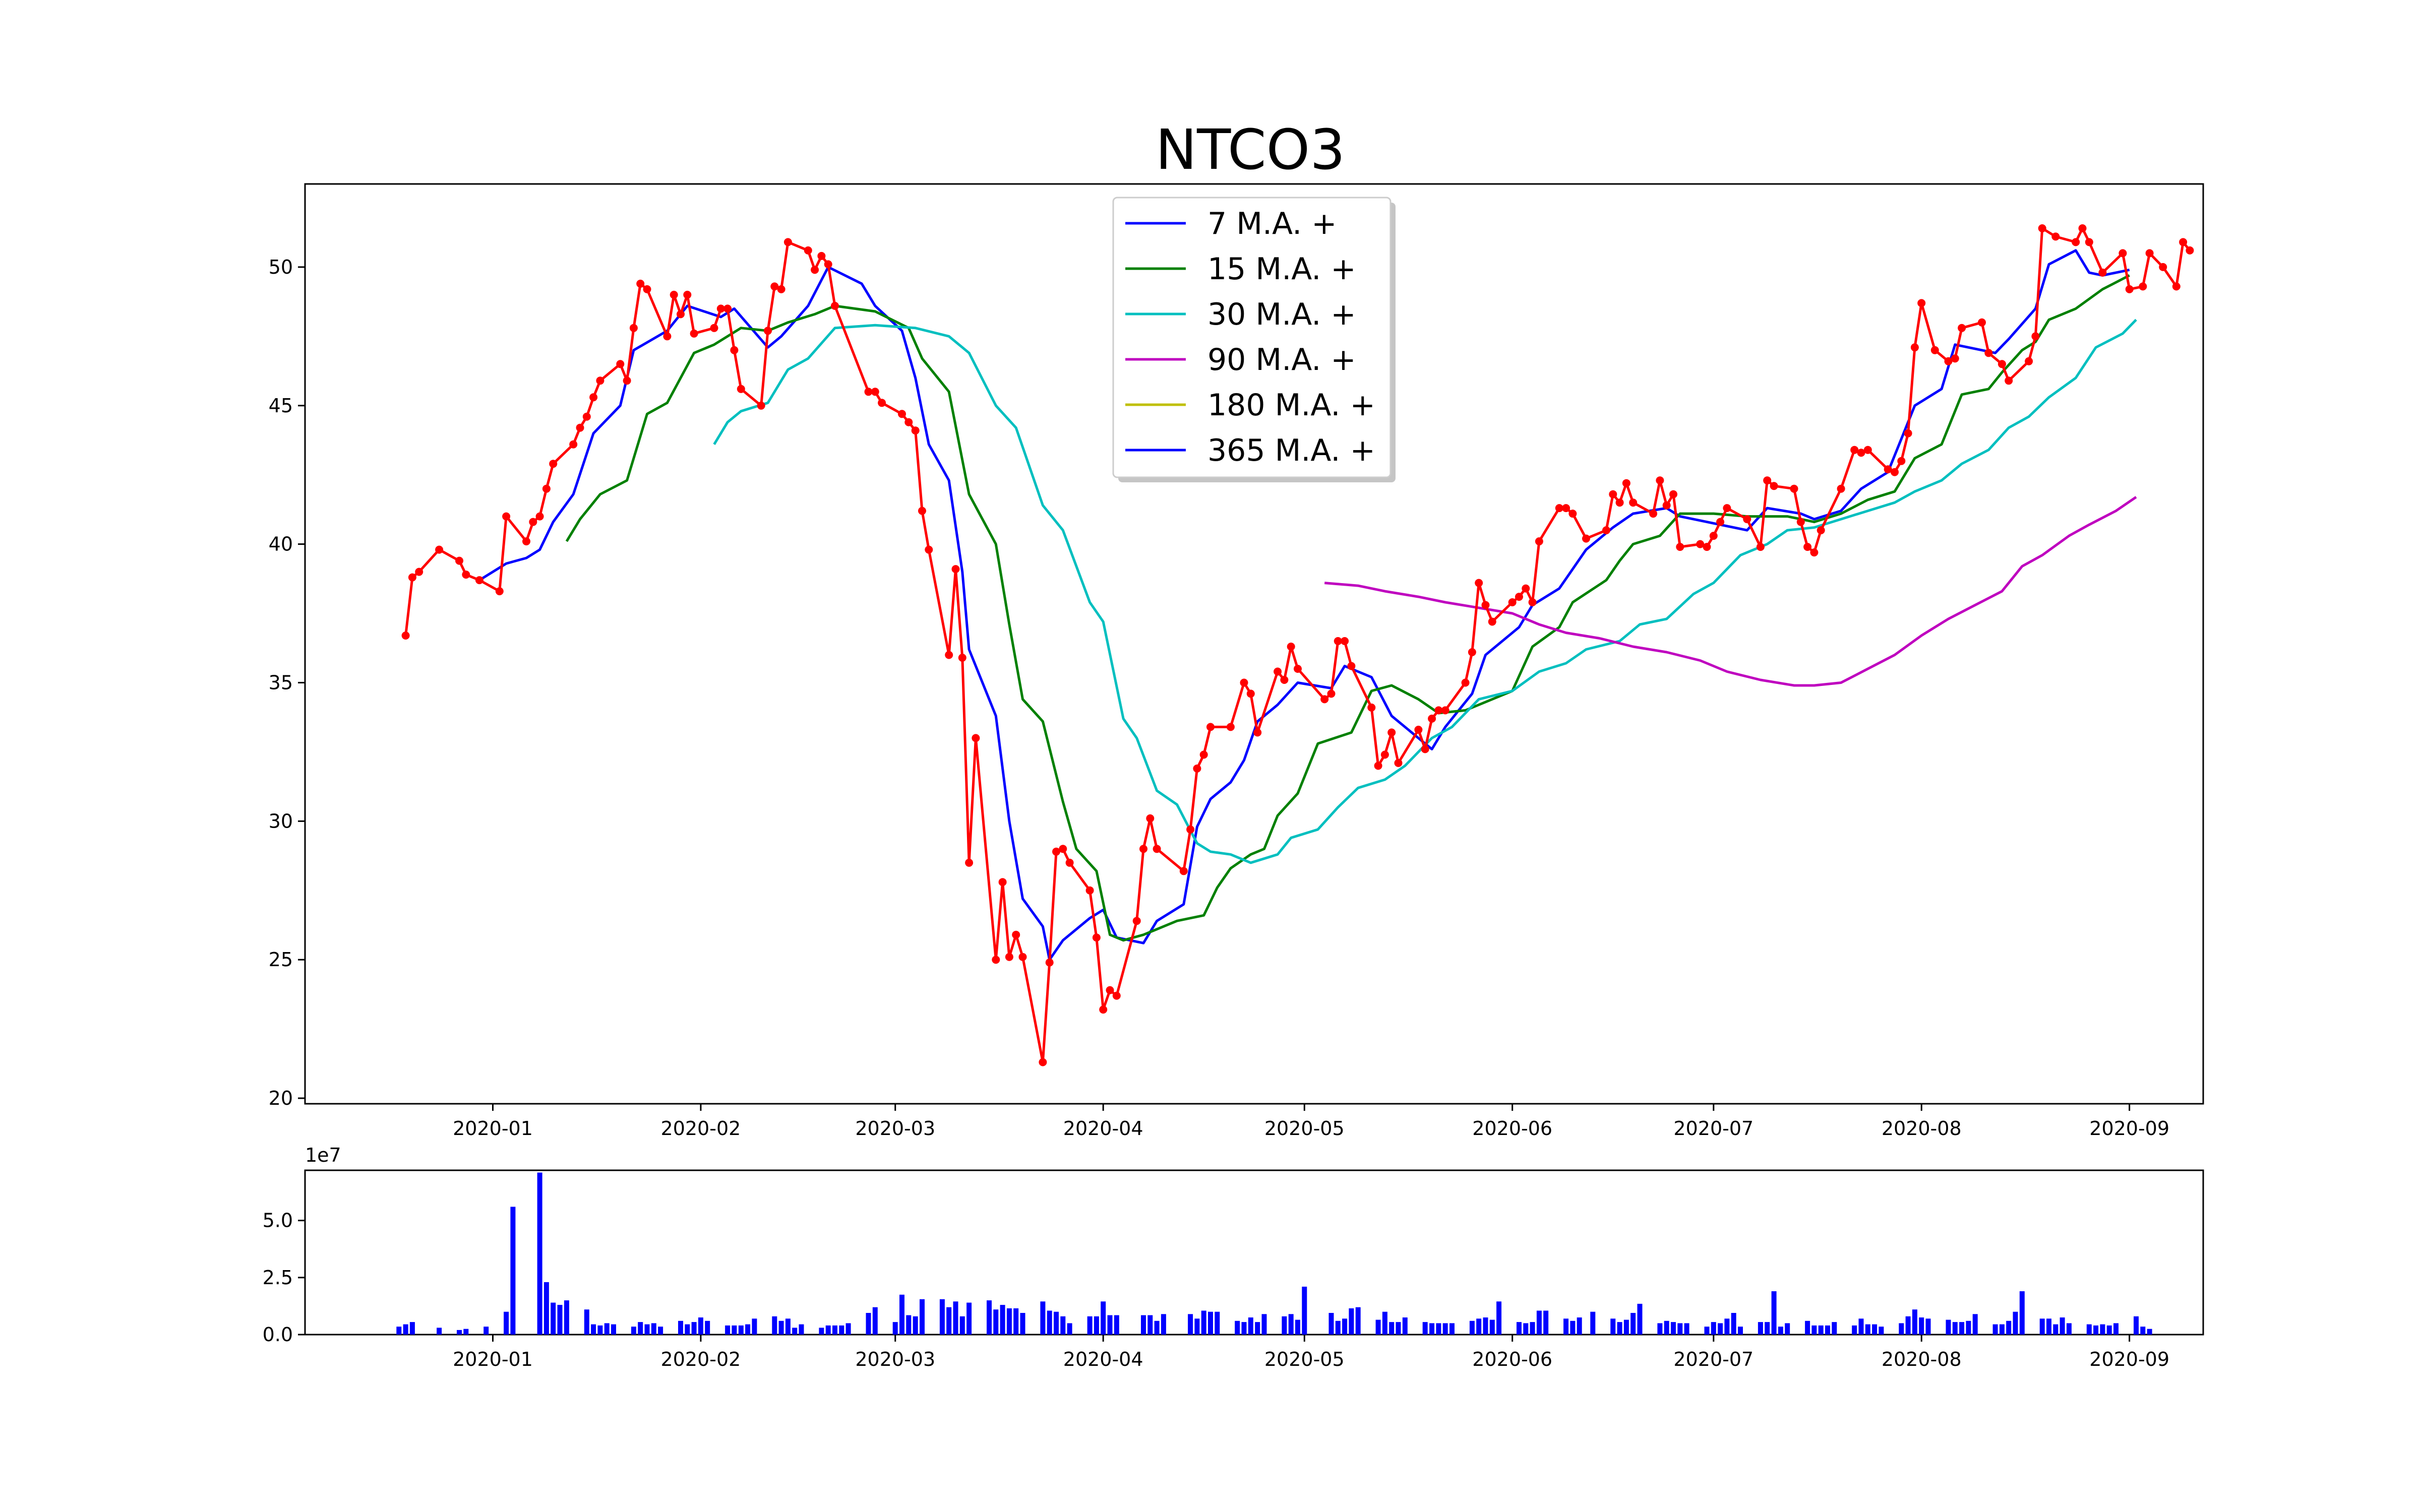  What do you see at coordinates (323, 1155) in the screenshot?
I see `volume-exponent-label: 1e7` at bounding box center [323, 1155].